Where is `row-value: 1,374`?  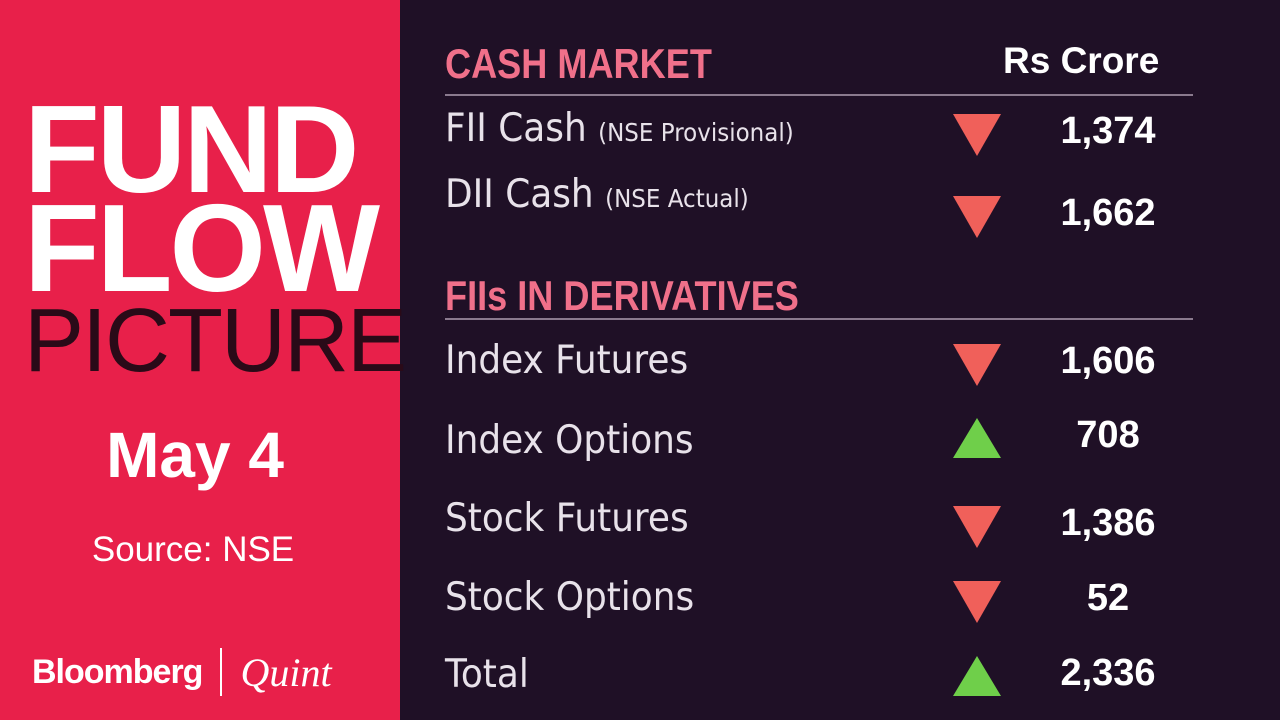
row-value: 1,374 is located at coordinates (1108, 131).